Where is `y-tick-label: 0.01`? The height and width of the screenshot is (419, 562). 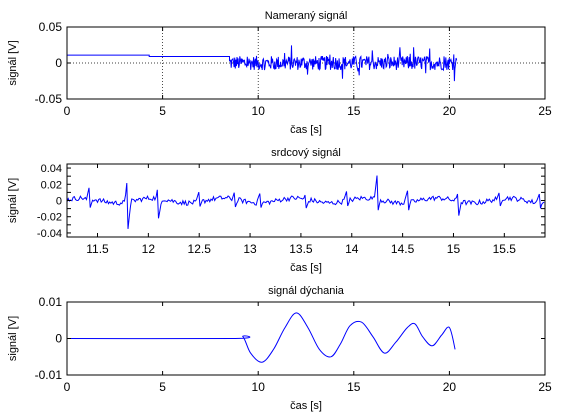 y-tick-label: 0.01 is located at coordinates (51, 302).